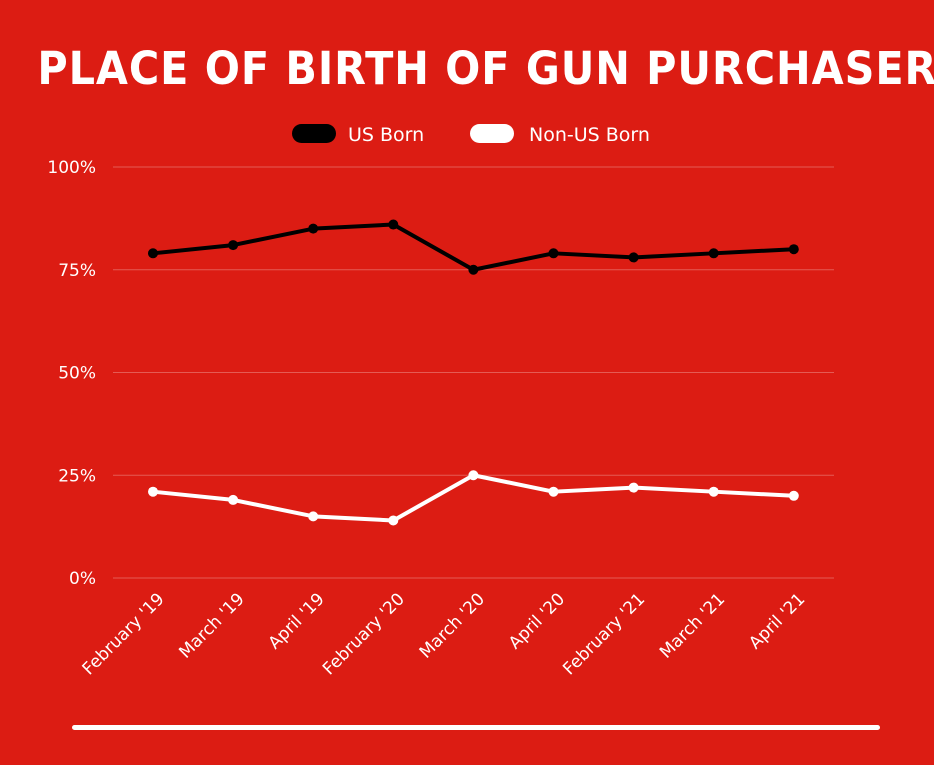  I want to click on x-tick-label: April '21, so click(777, 621).